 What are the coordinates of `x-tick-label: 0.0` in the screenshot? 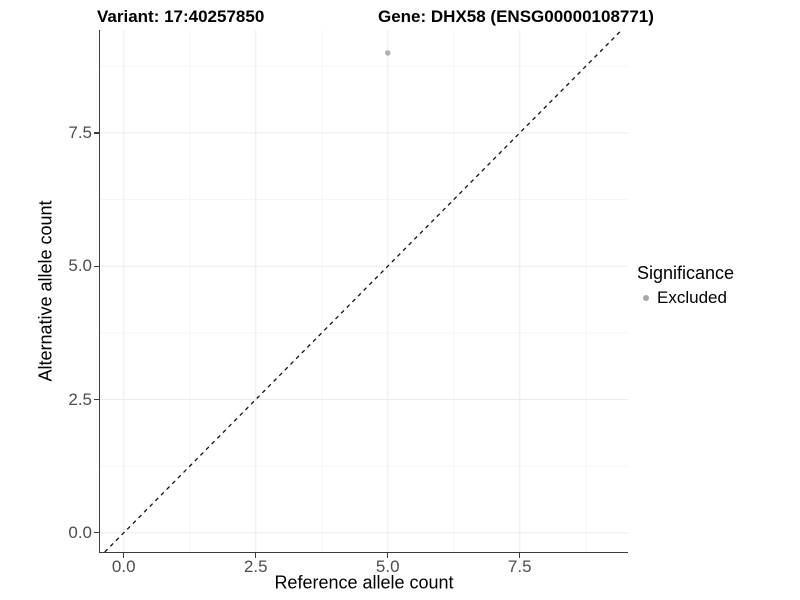 It's located at (123, 566).